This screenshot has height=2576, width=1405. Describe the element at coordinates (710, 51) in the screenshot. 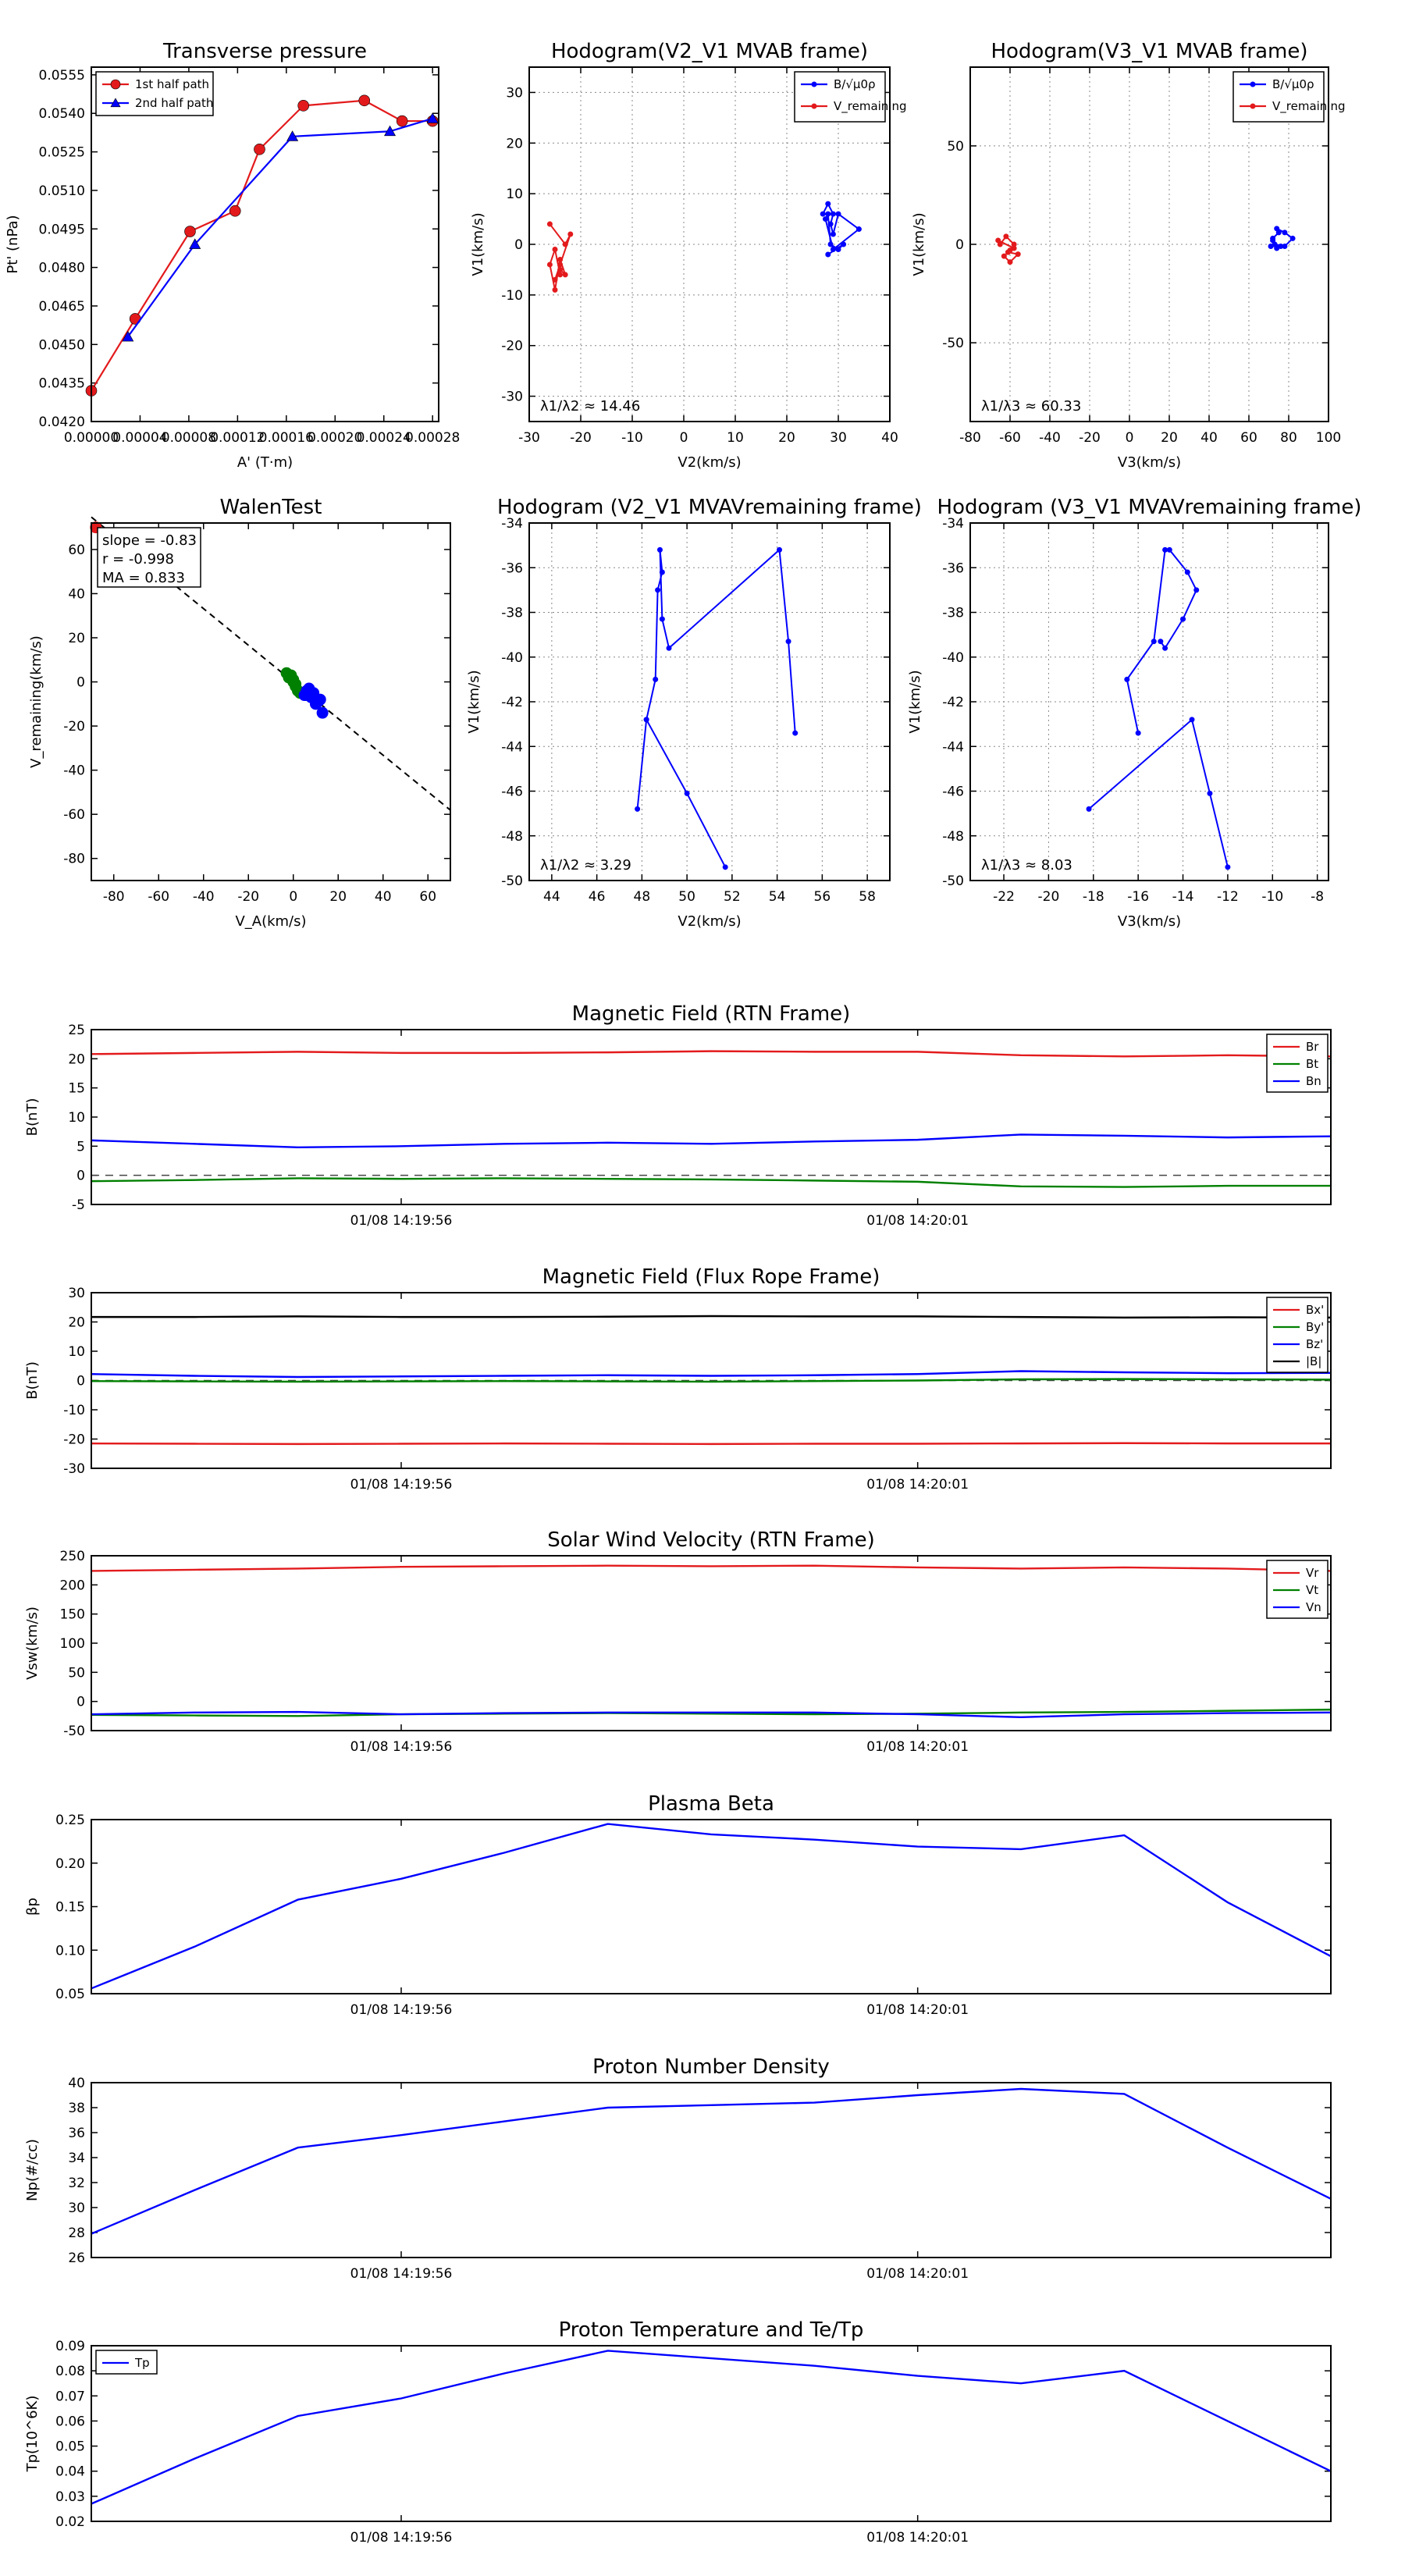

I see `chart-title: Hodogram(V2_V1 MVAB frame)` at that location.